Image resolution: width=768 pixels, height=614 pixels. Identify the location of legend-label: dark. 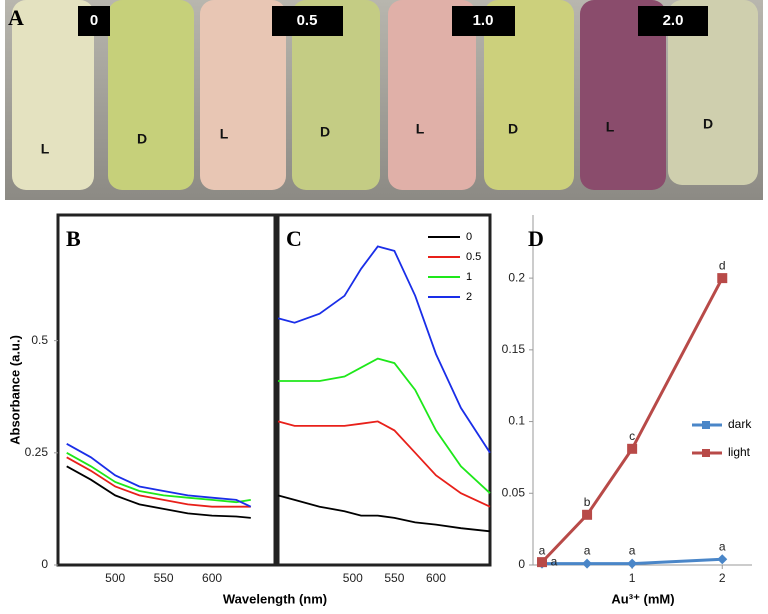
(740, 424).